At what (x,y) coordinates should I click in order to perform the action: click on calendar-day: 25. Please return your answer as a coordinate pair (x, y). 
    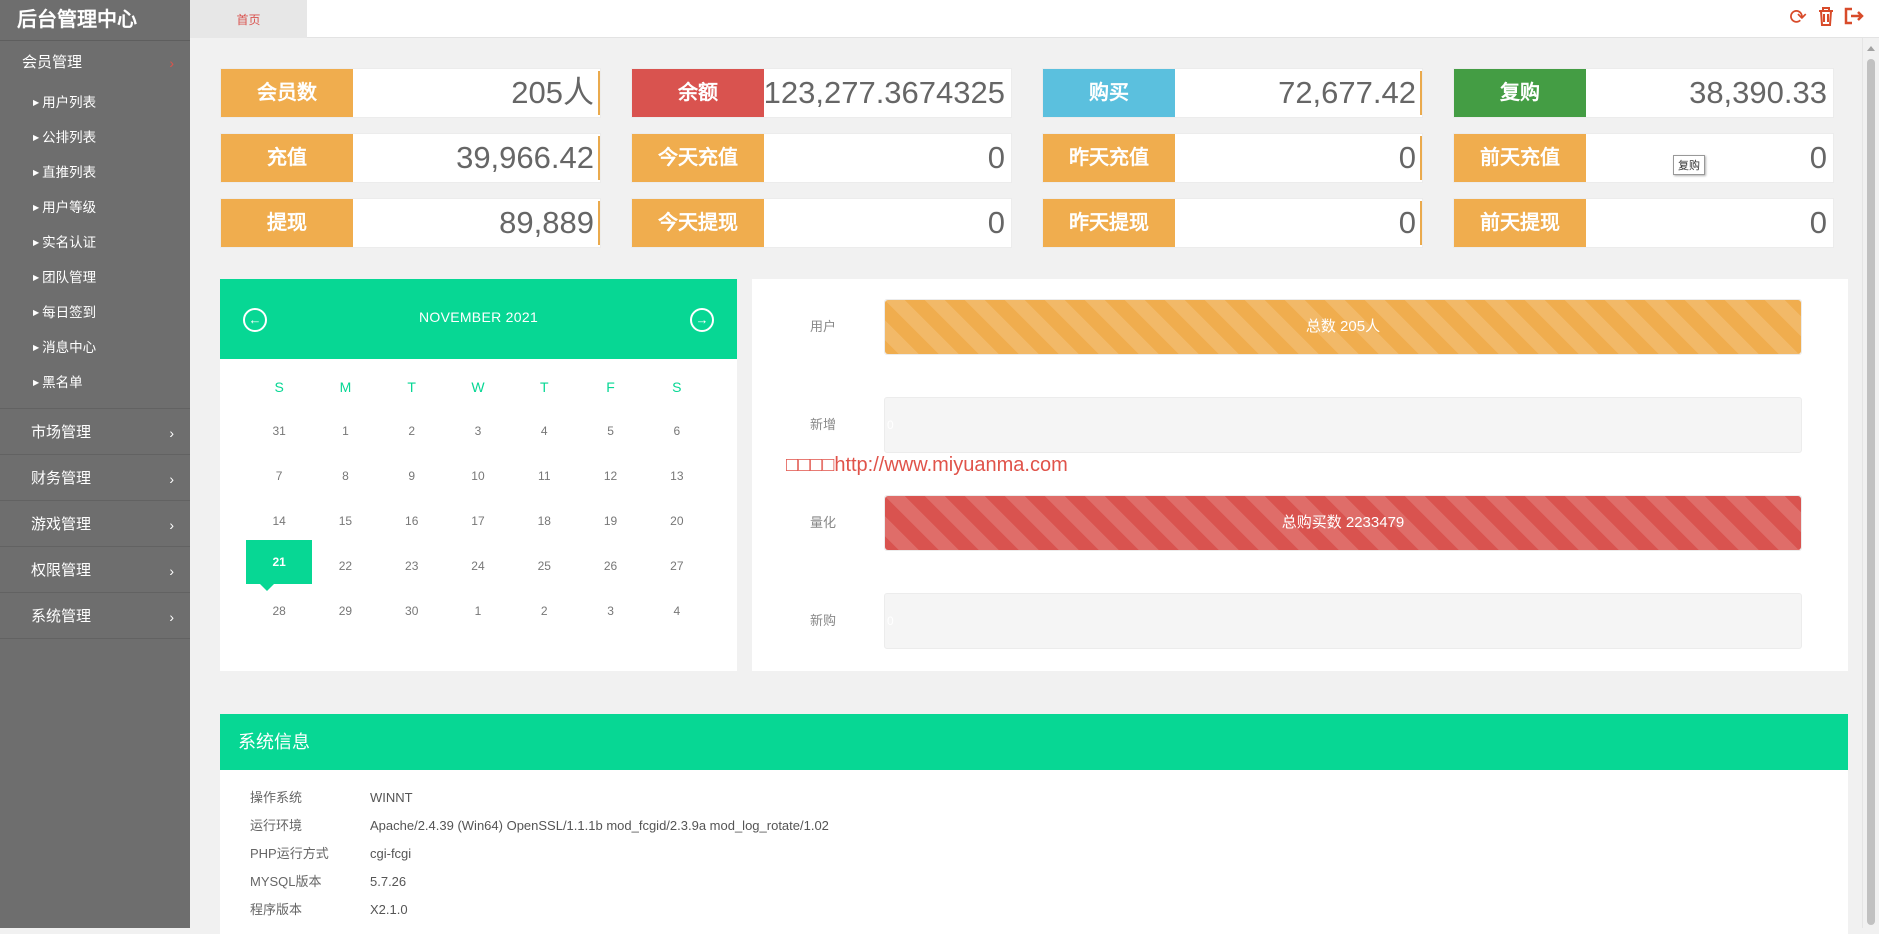
    Looking at the image, I should click on (544, 566).